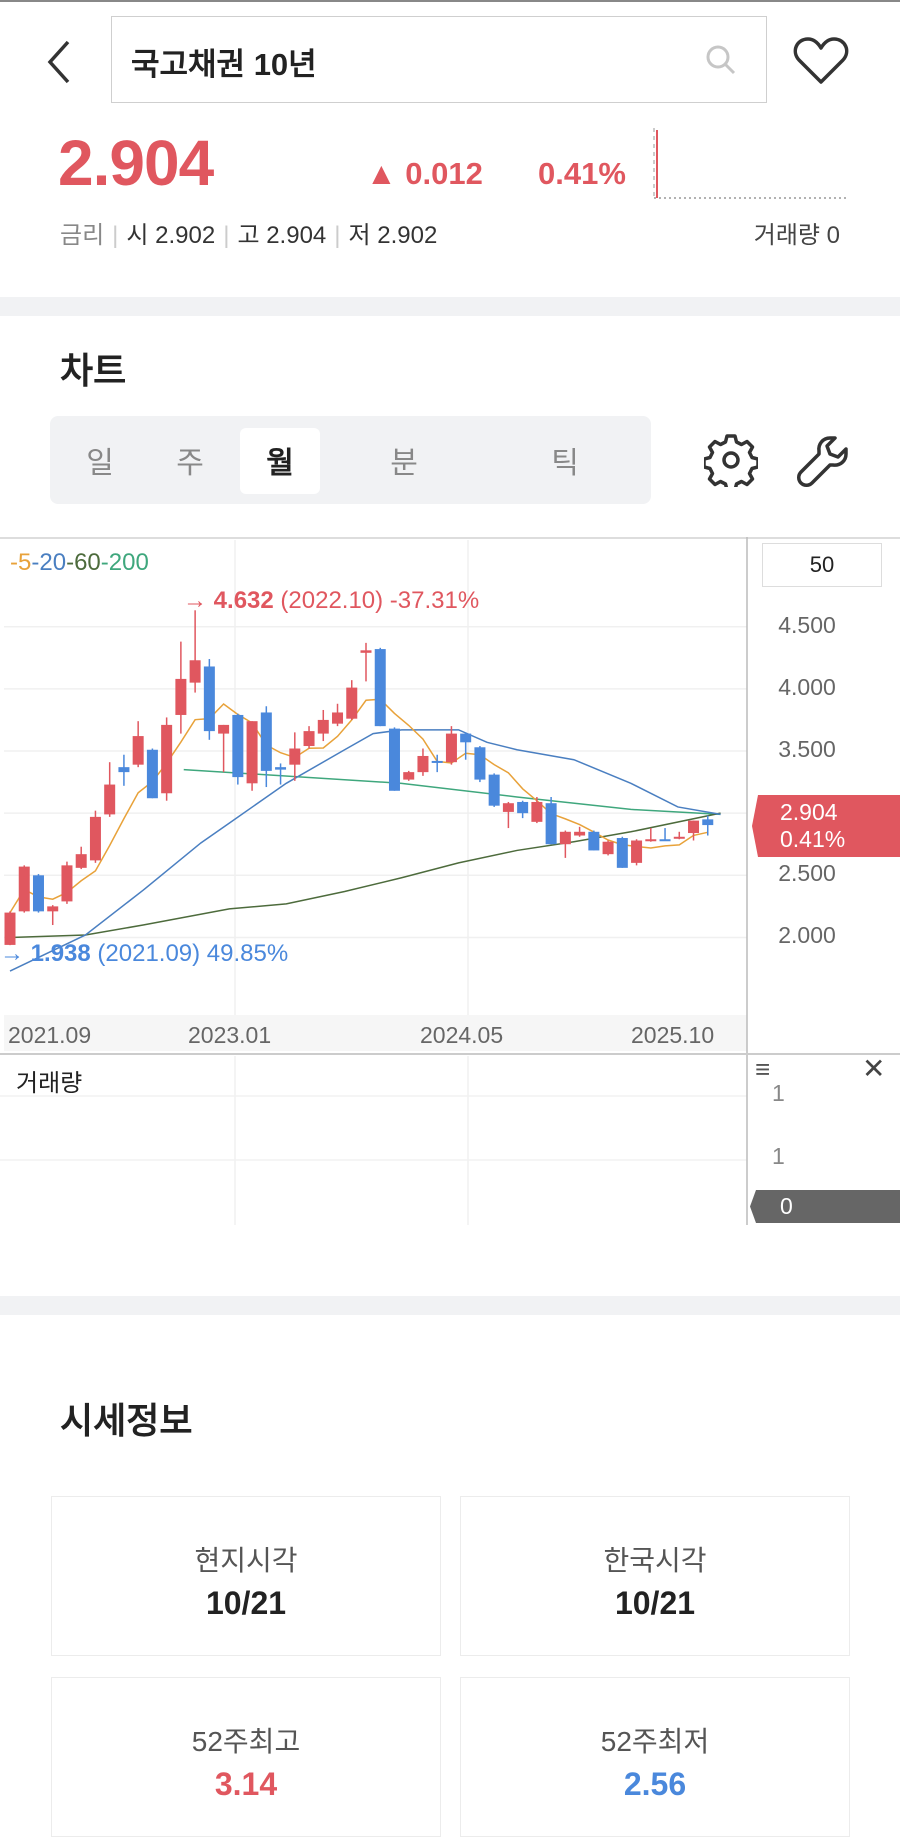 The height and width of the screenshot is (1837, 900). I want to click on ma20-line, so click(365, 850).